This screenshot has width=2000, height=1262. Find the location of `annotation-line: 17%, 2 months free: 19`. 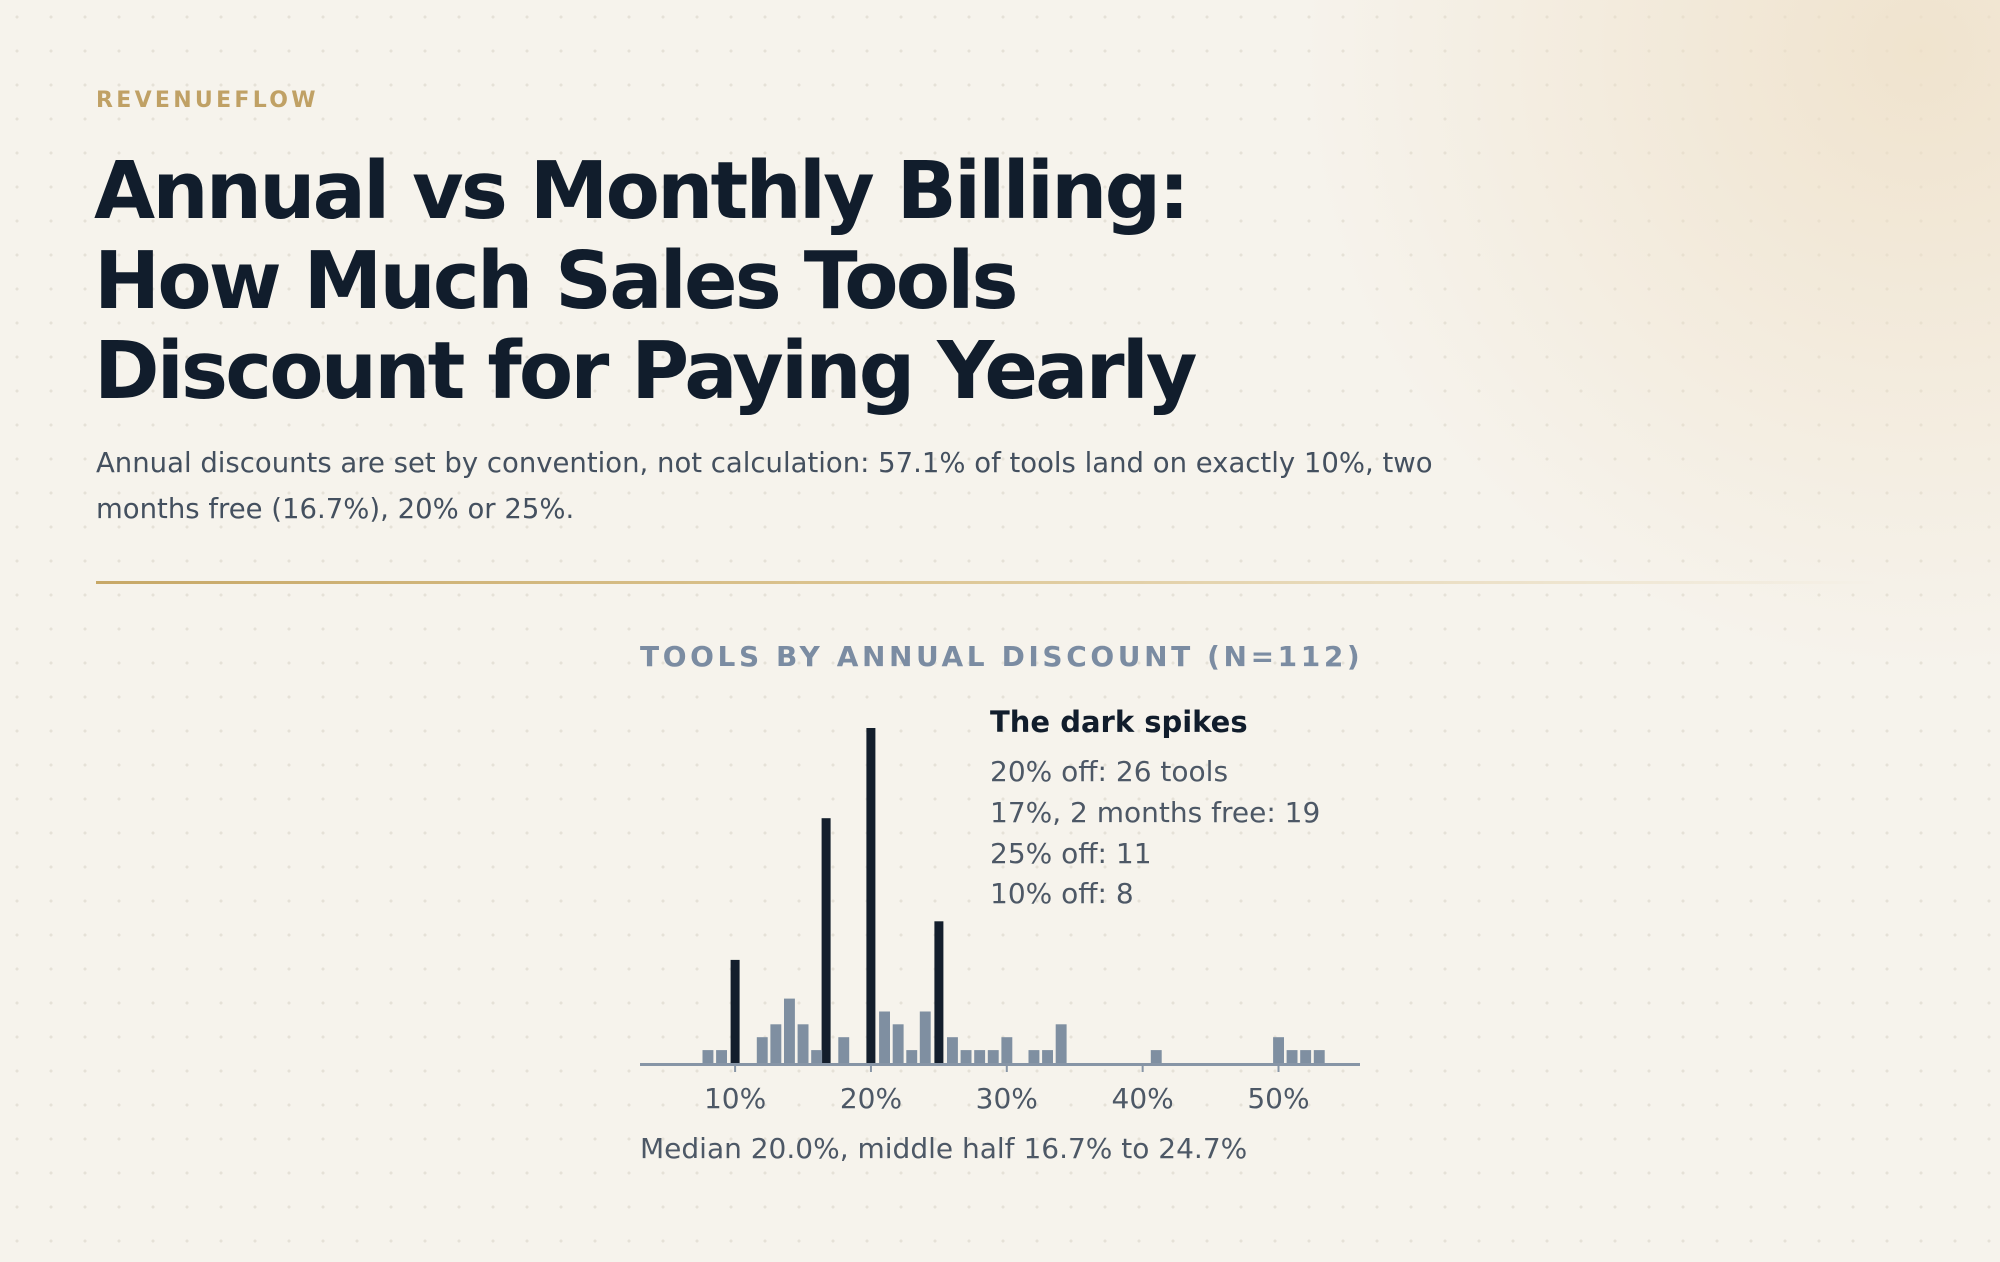

annotation-line: 17%, 2 months free: 19 is located at coordinates (1155, 812).